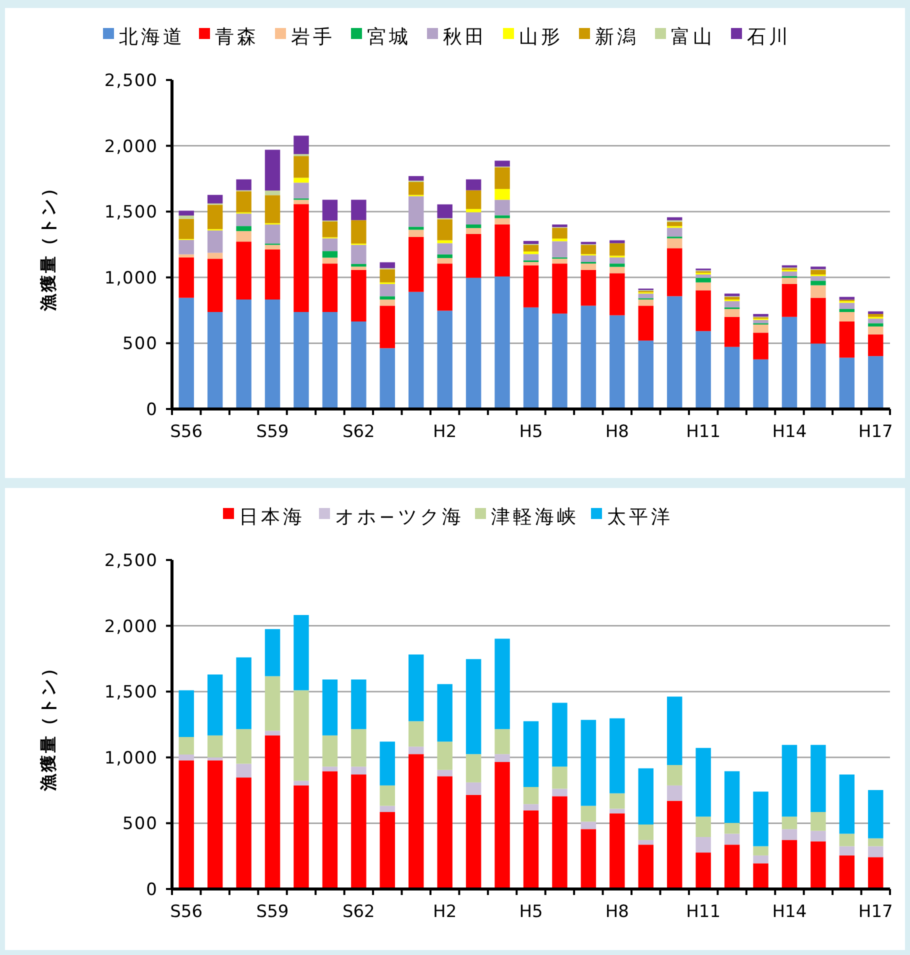  What do you see at coordinates (617, 37) in the screenshot?
I see `legend-label: 新潟` at bounding box center [617, 37].